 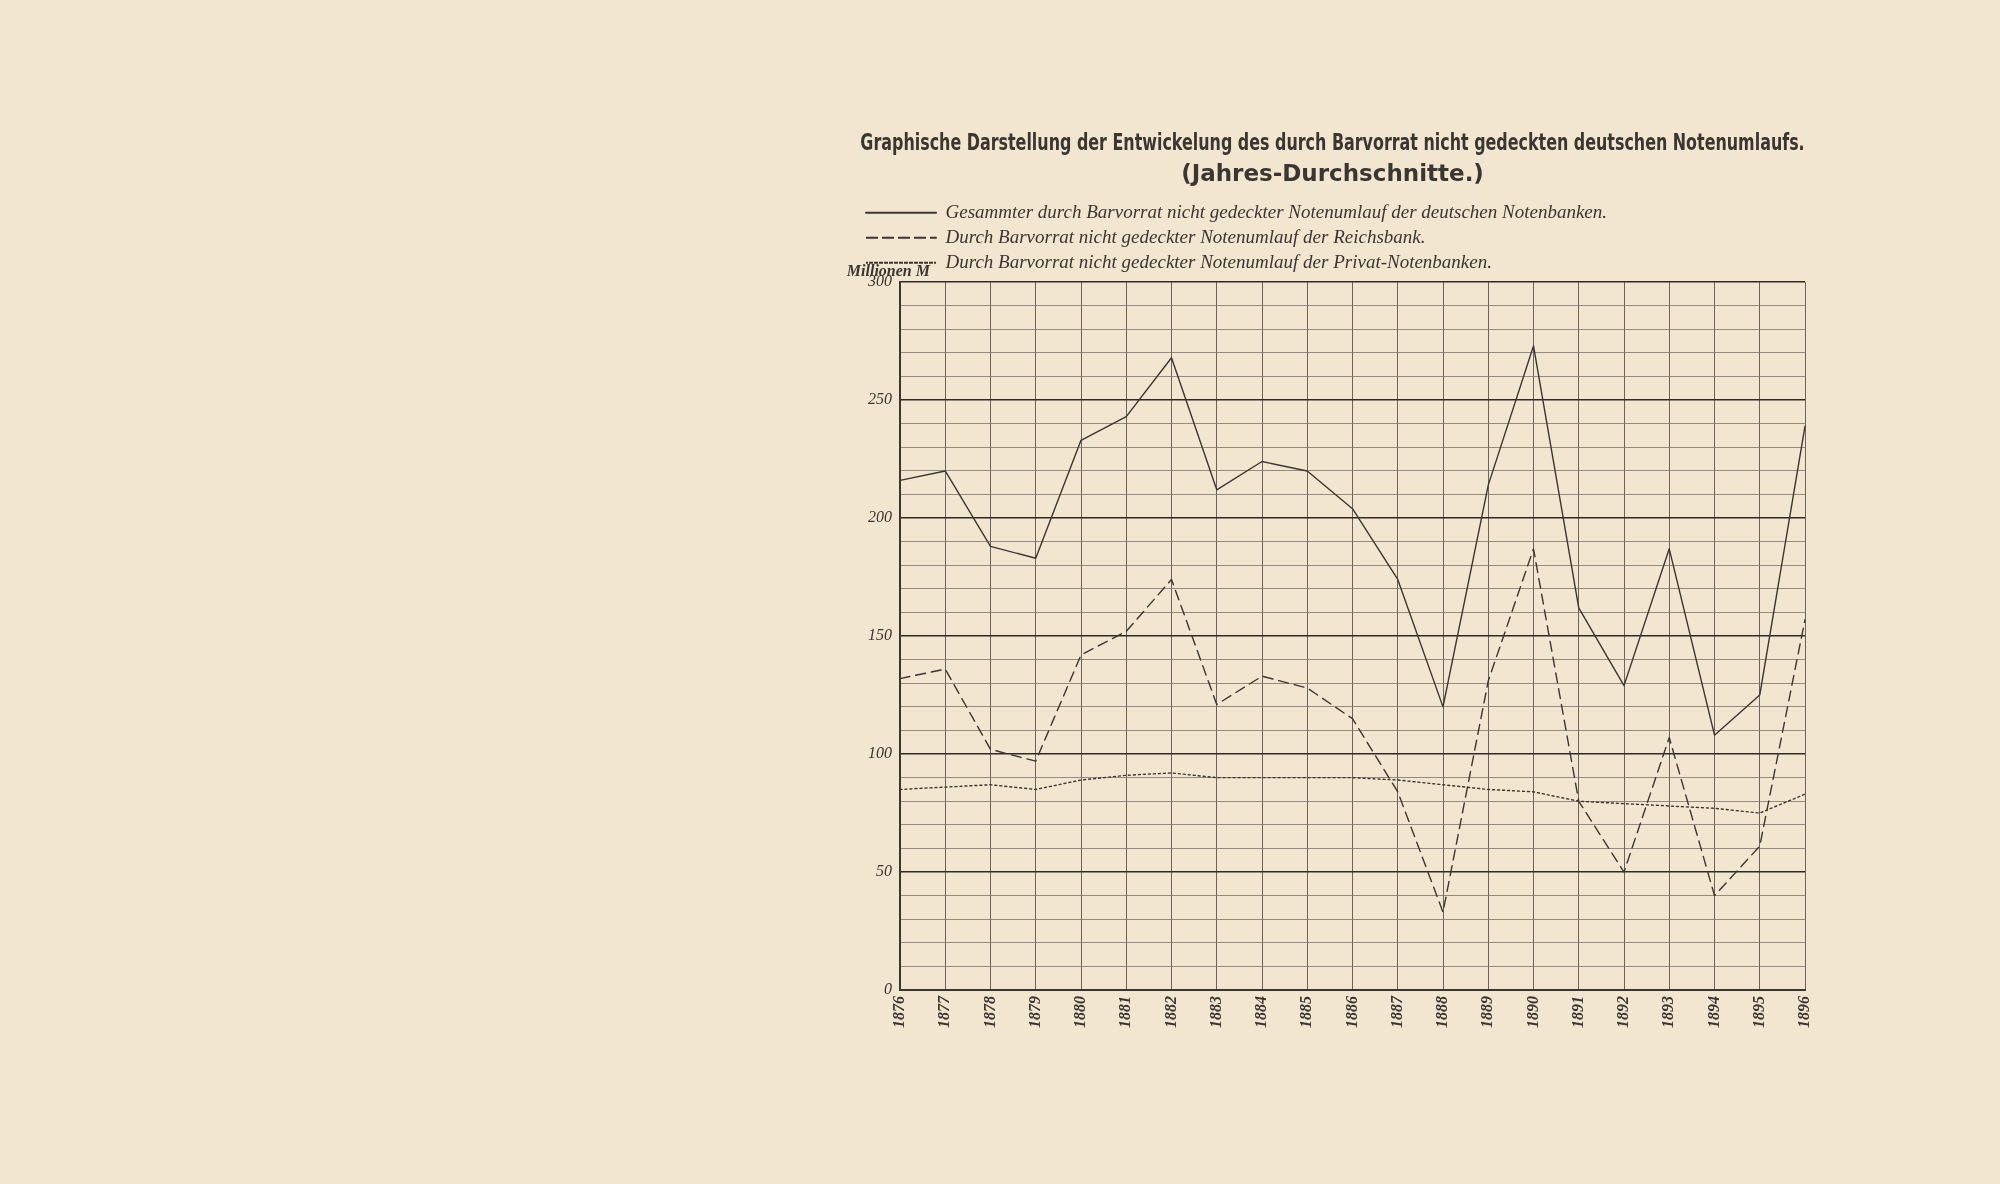 What do you see at coordinates (1532, 1012) in the screenshot?
I see `x-tick-label: 1890` at bounding box center [1532, 1012].